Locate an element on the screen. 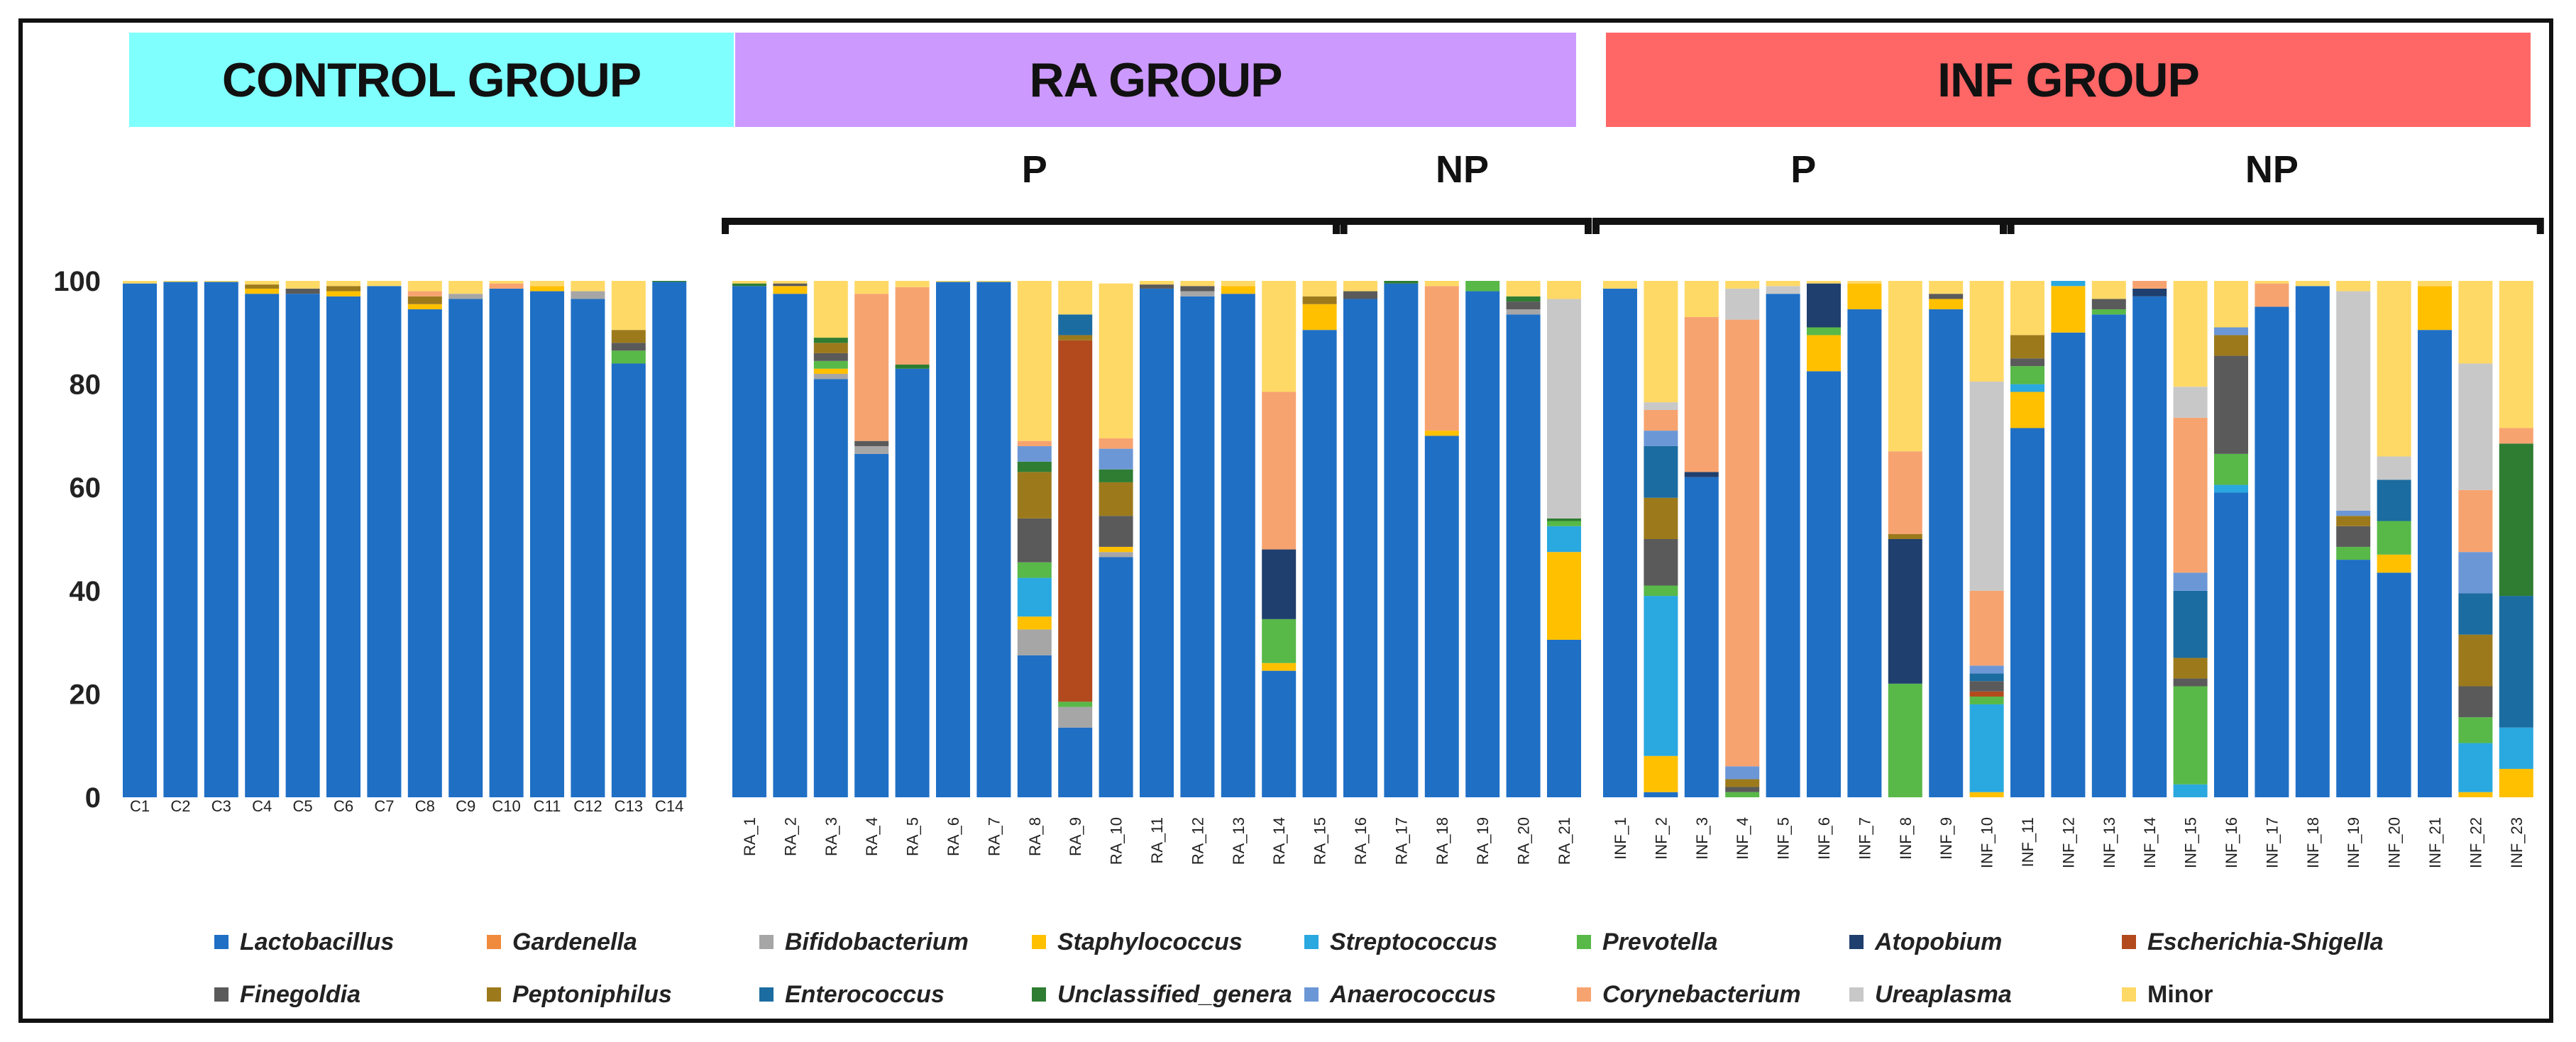  subgroup-label: NP is located at coordinates (2272, 169).